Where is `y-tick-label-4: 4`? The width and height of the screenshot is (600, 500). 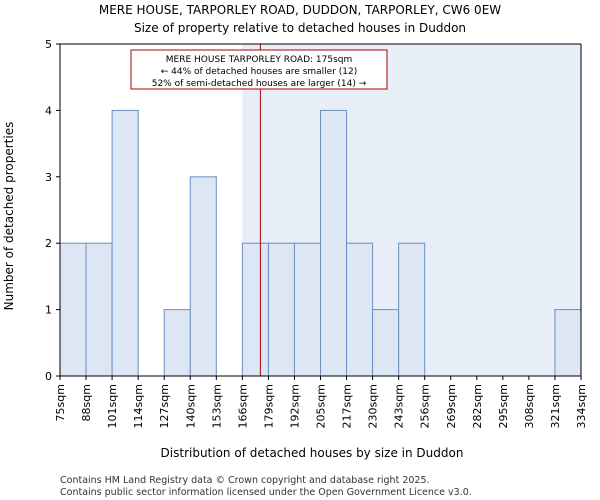
y-tick-label-4: 4 is located at coordinates (48, 110).